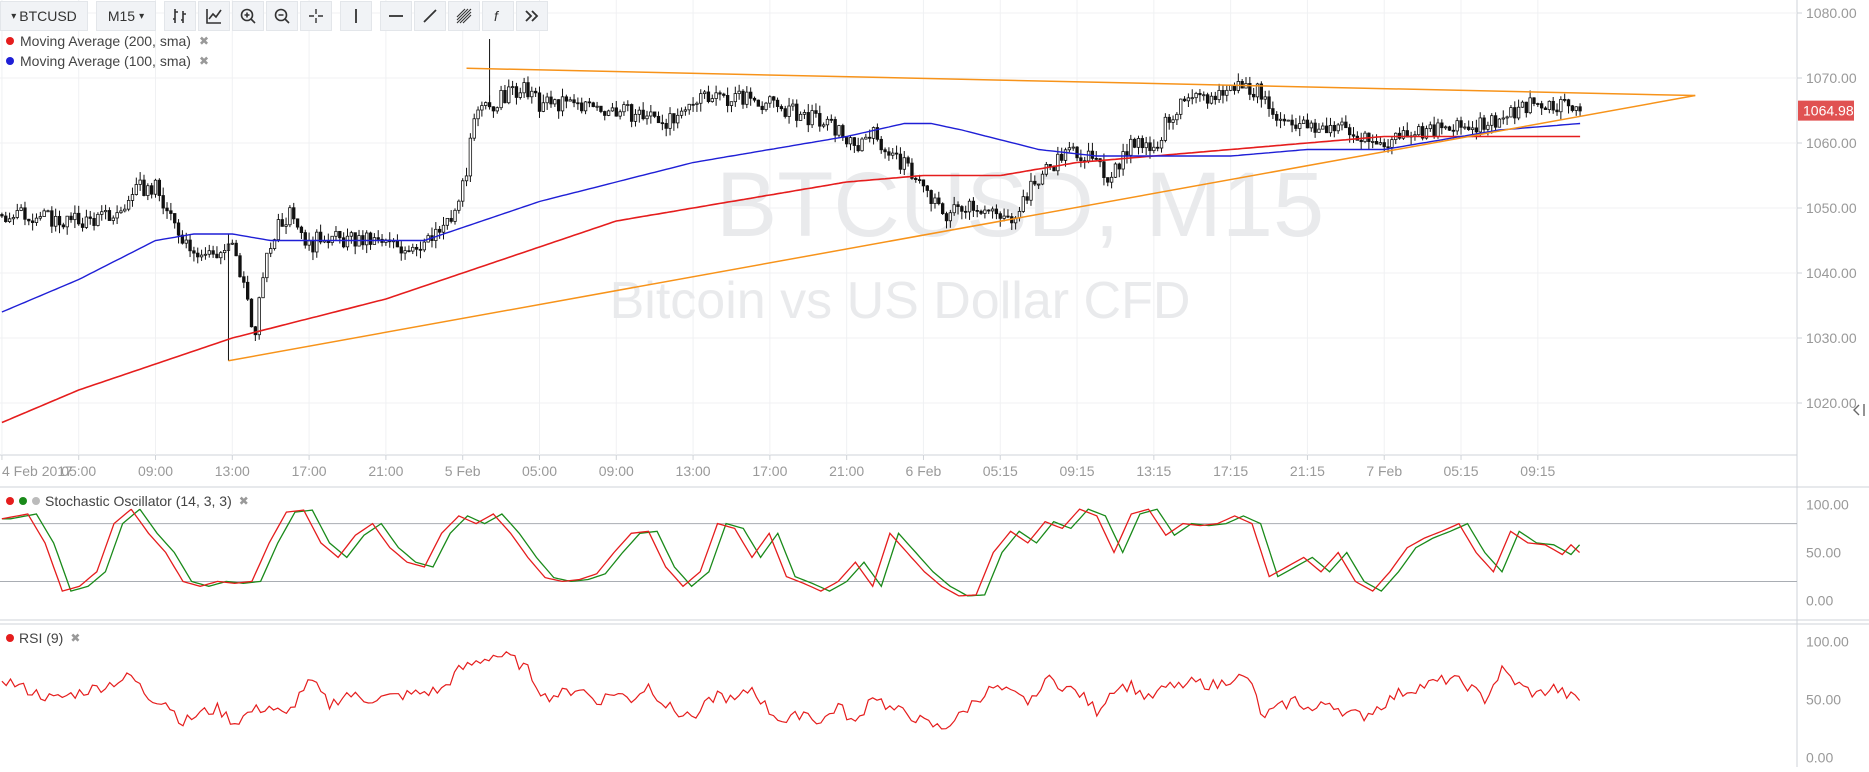 This screenshot has width=1869, height=772. I want to click on fibonacci-button, so click(464, 16).